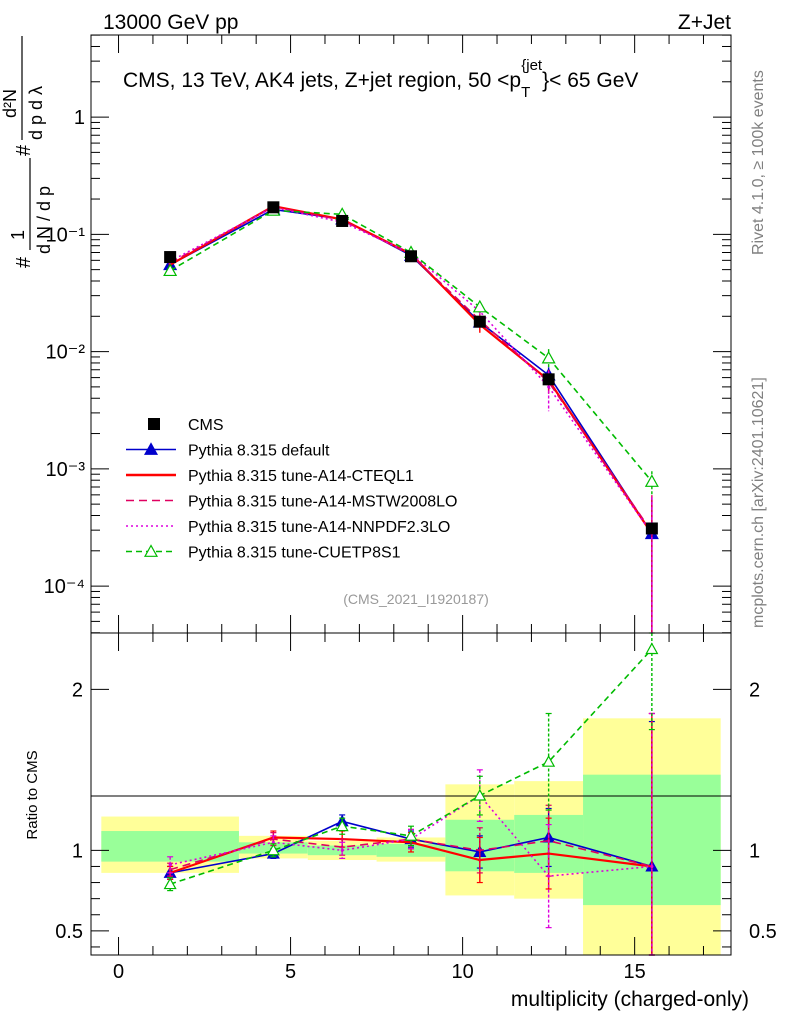  I want to click on y-tick-label: 10⁻², so click(66, 353).